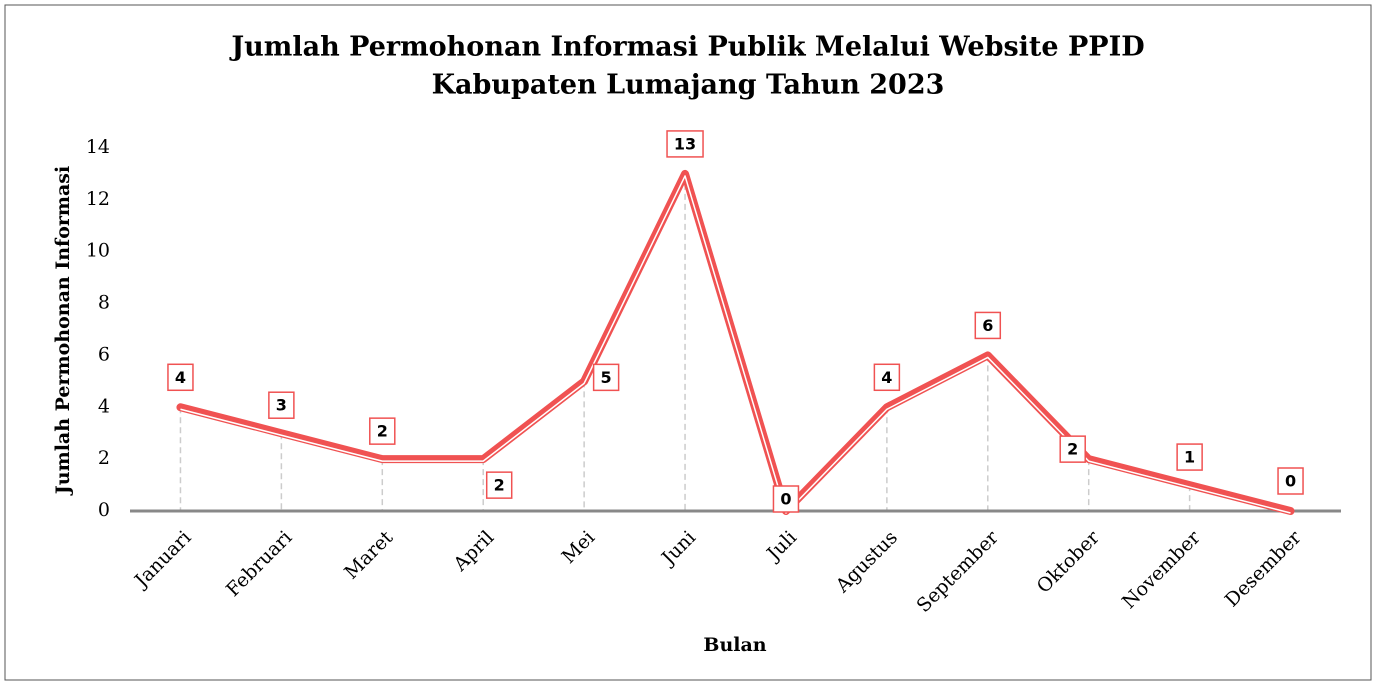  Describe the element at coordinates (104, 510) in the screenshot. I see `y-tick-label: 0` at that location.